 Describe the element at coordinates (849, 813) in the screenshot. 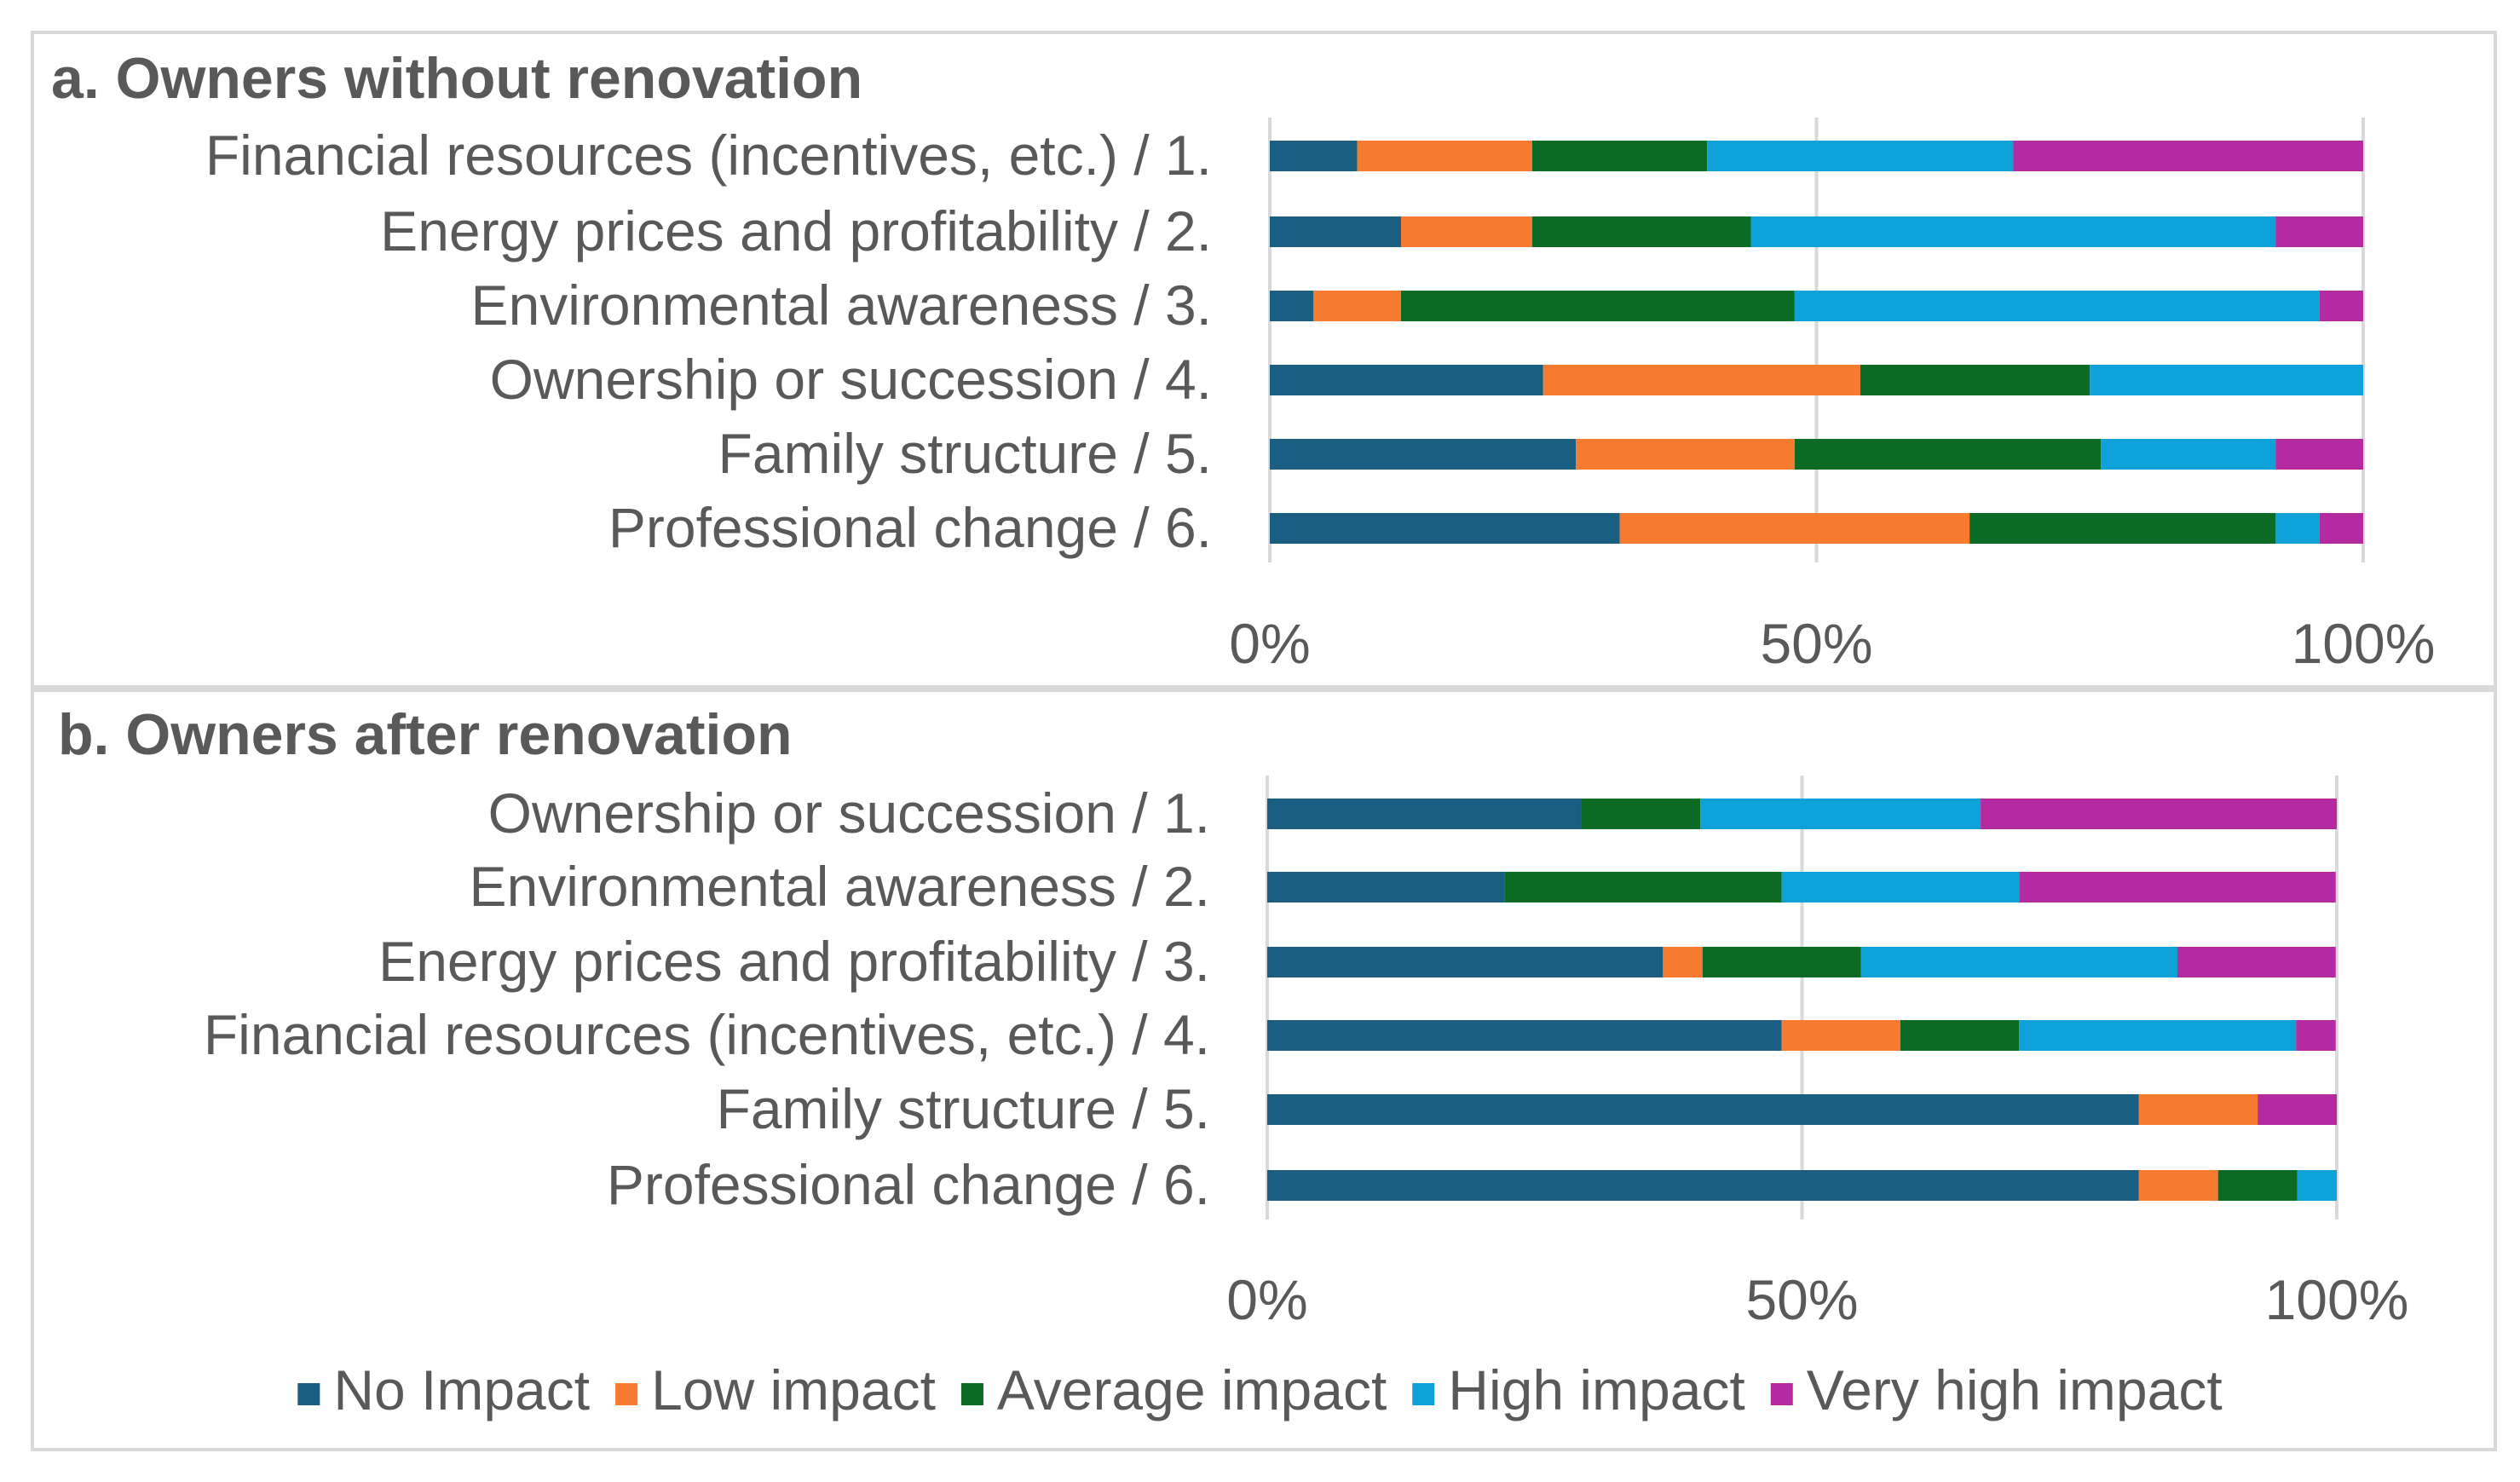

I see `category-label: Ownership or succession / 1.` at that location.